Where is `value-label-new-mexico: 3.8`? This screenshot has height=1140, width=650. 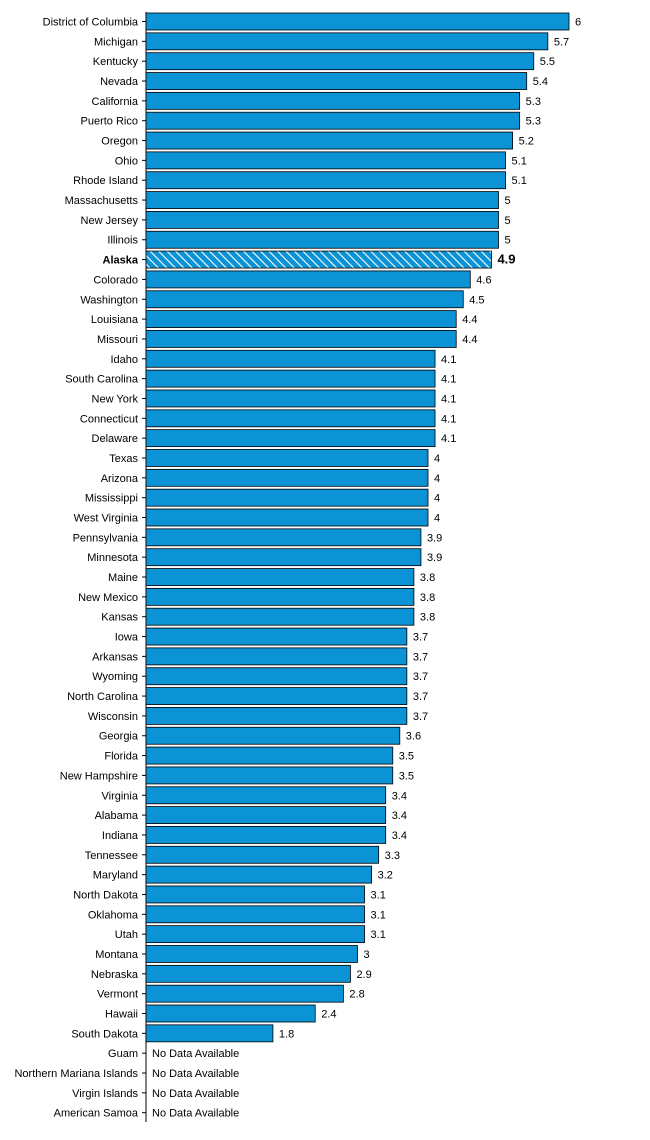 value-label-new-mexico: 3.8 is located at coordinates (427, 598).